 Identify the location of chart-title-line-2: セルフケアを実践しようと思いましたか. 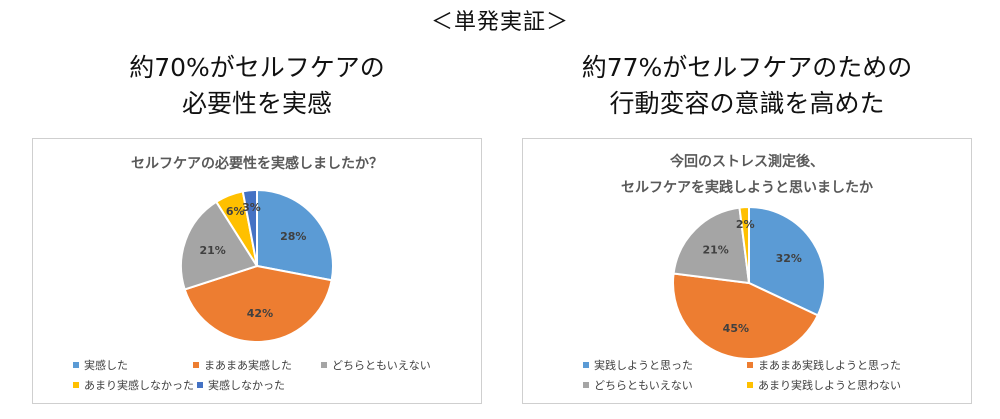
(747, 188).